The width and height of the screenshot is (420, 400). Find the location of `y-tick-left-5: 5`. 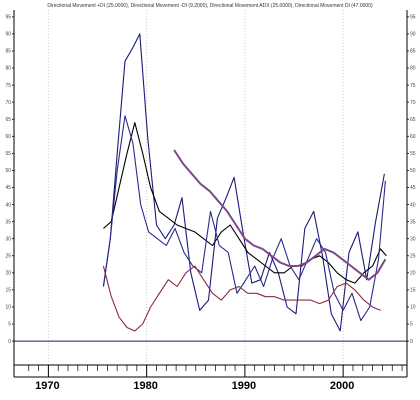

y-tick-left-5: 5 is located at coordinates (9, 325).